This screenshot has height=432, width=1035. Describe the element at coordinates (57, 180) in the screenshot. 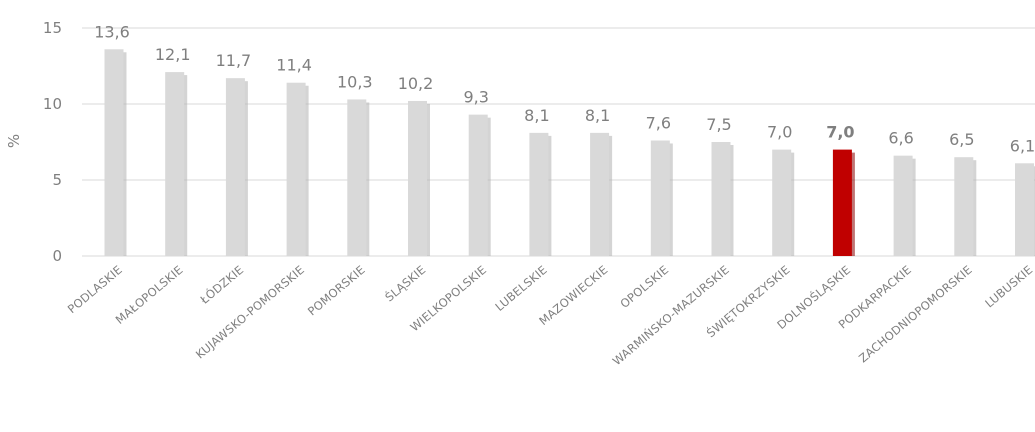

I see `y-tick-label: 5` at that location.